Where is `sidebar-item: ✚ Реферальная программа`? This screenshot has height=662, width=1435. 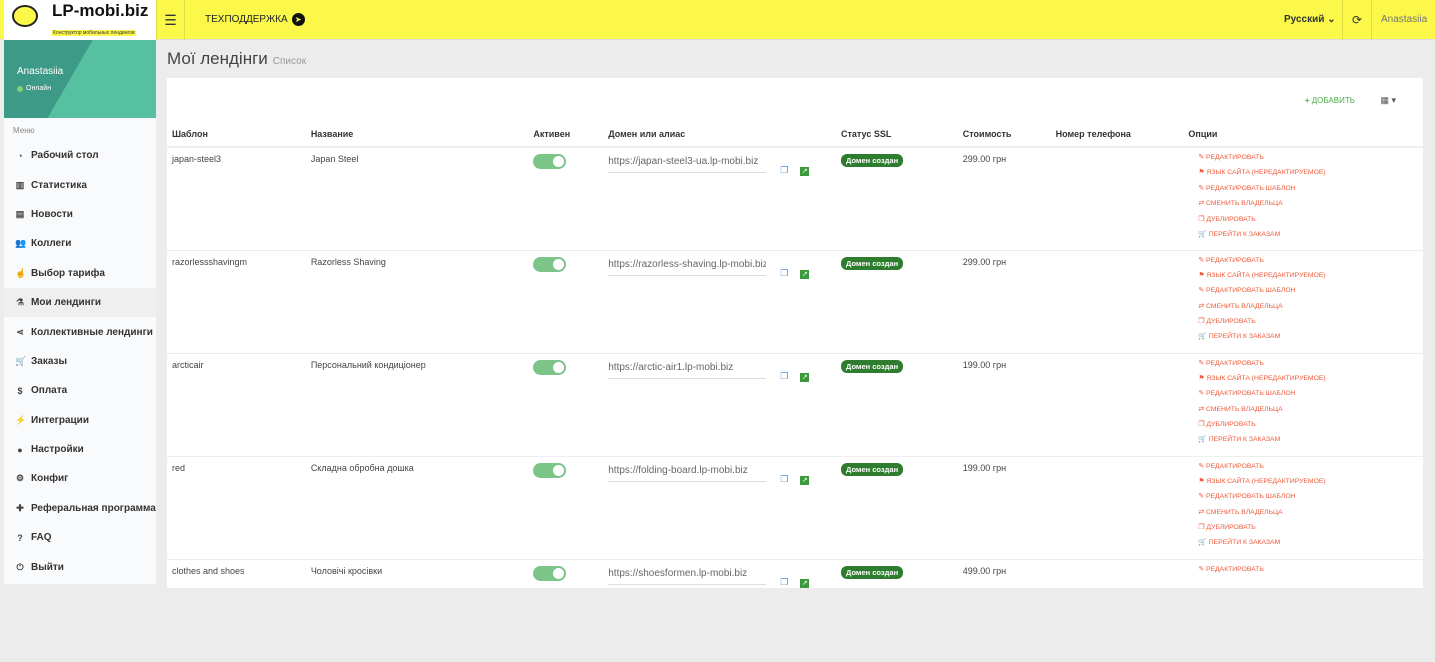 sidebar-item: ✚ Реферальная программа is located at coordinates (80, 508).